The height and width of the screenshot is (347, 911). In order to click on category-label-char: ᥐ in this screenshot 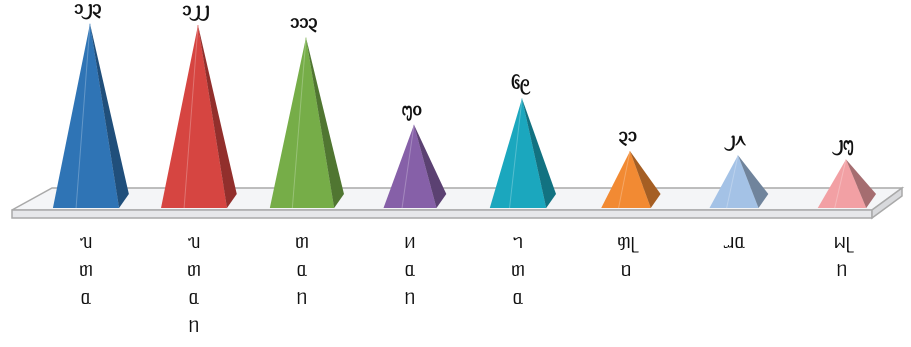, I will do `click(518, 241)`.